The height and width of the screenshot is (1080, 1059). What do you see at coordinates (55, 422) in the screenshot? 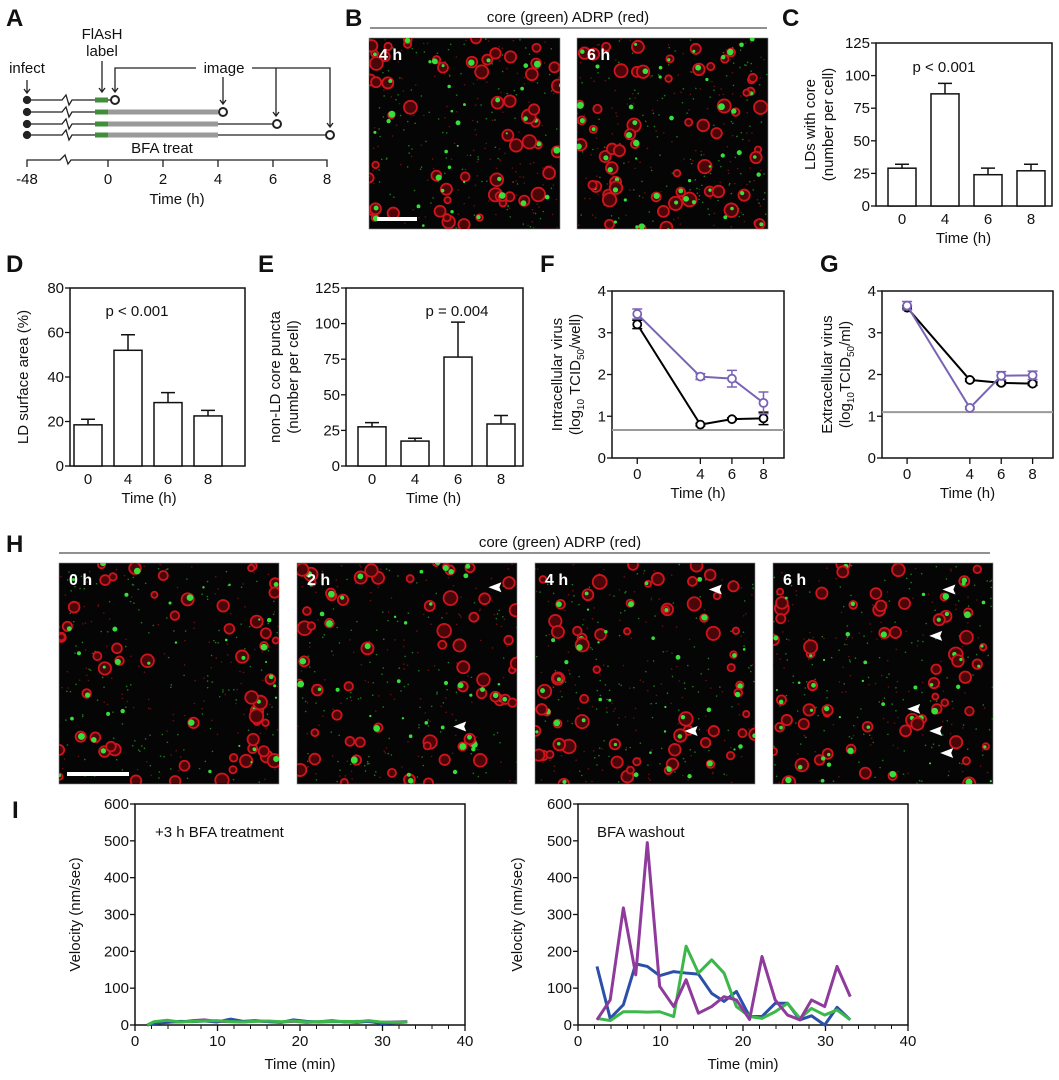
I see `y-tick-label: 20` at bounding box center [55, 422].